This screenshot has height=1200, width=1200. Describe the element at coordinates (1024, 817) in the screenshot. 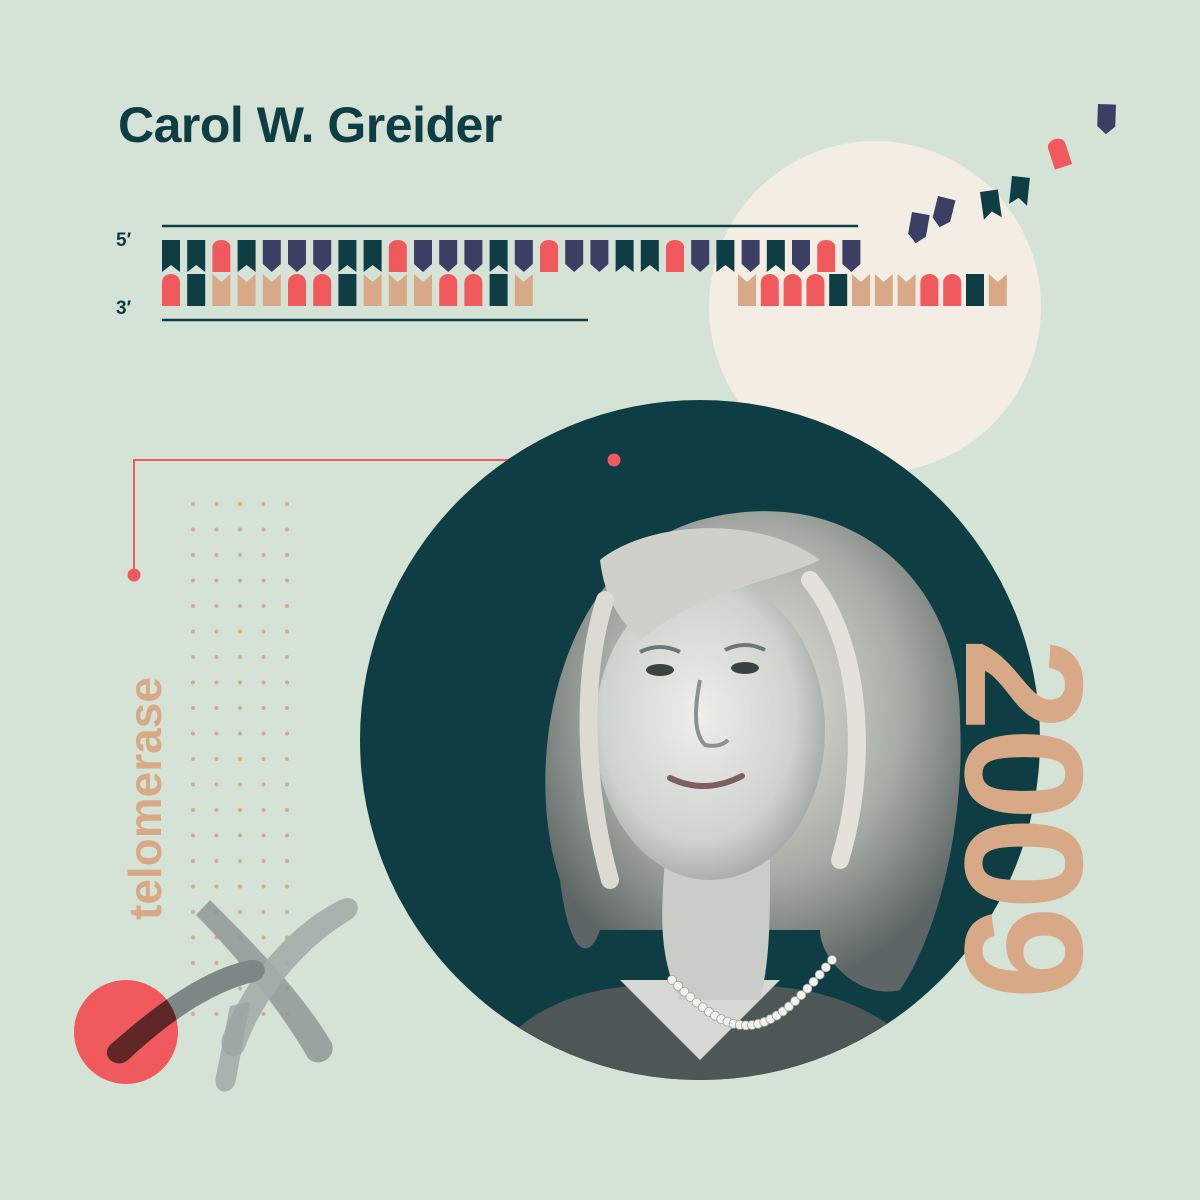

I see `year-label: 2009` at that location.